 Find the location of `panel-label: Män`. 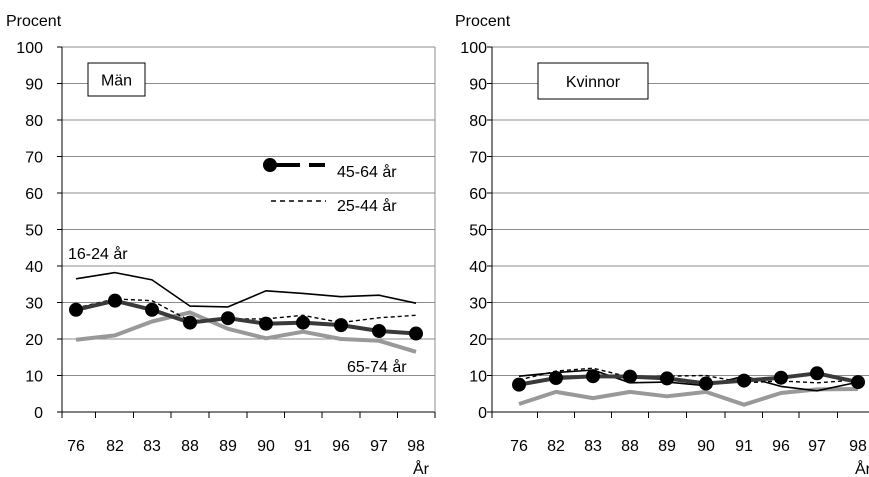

panel-label: Män is located at coordinates (116, 81).